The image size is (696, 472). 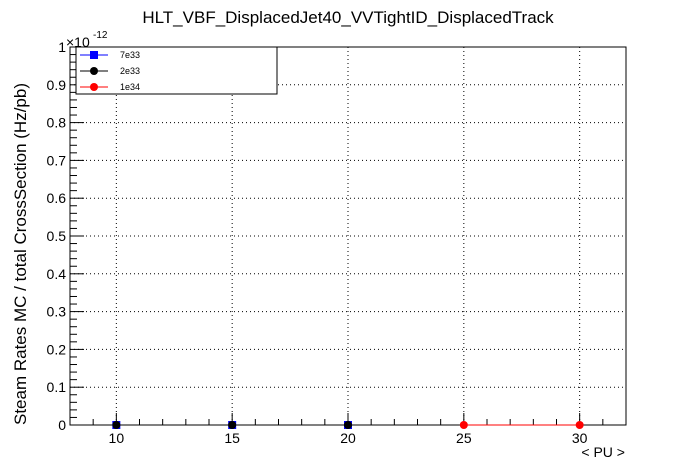 I want to click on y-tick-label: 0.9, so click(x=57, y=85).